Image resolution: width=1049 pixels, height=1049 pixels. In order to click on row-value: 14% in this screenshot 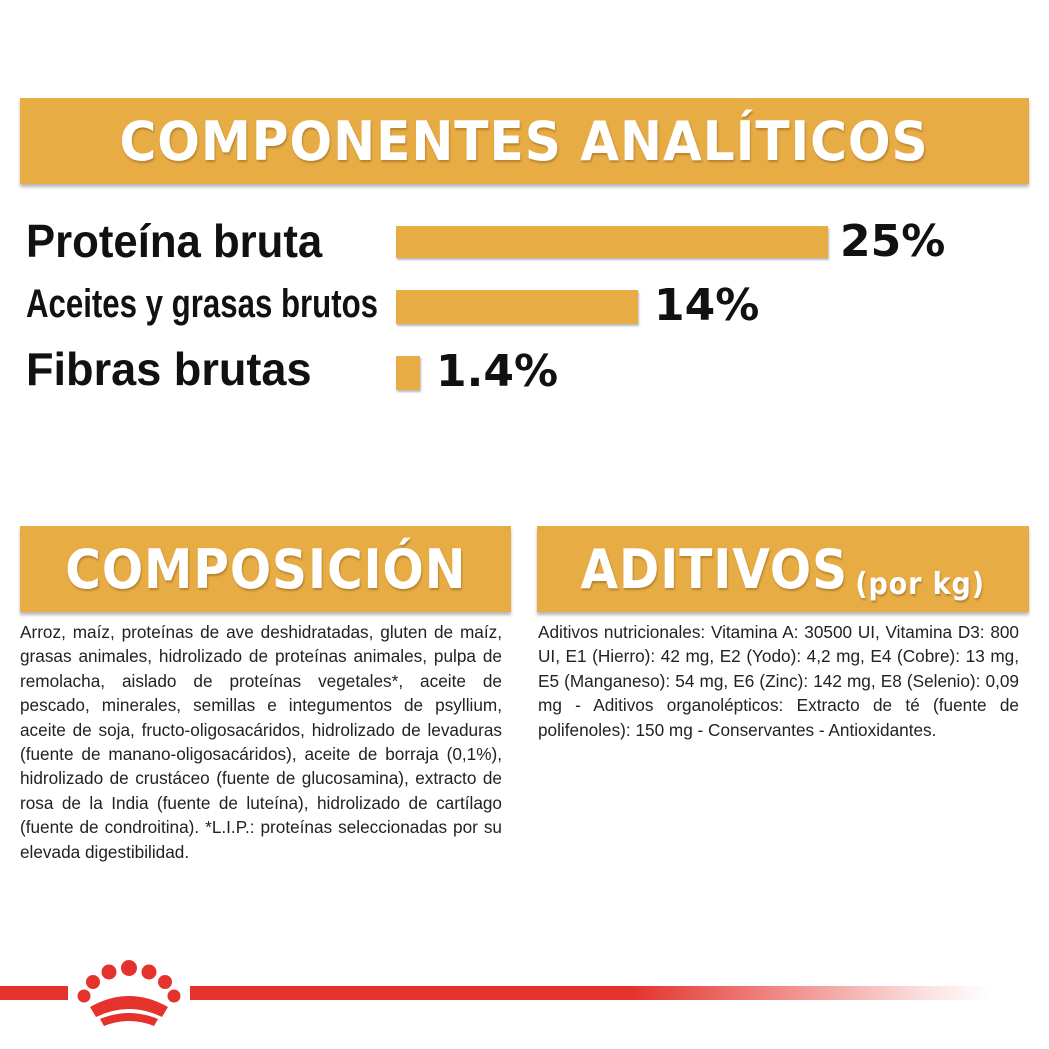, I will do `click(707, 305)`.